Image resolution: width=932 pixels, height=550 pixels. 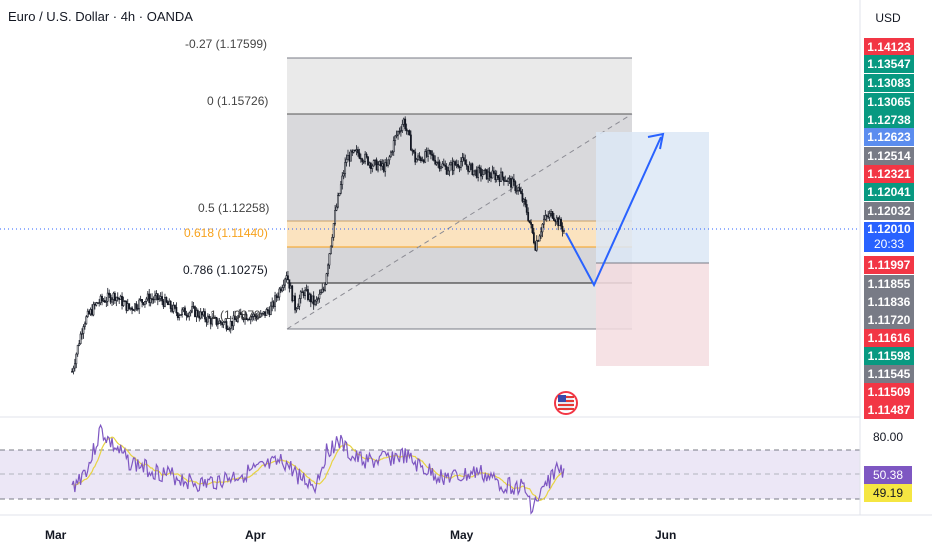 I want to click on price-label-1.11997: 1.11997, so click(x=889, y=265).